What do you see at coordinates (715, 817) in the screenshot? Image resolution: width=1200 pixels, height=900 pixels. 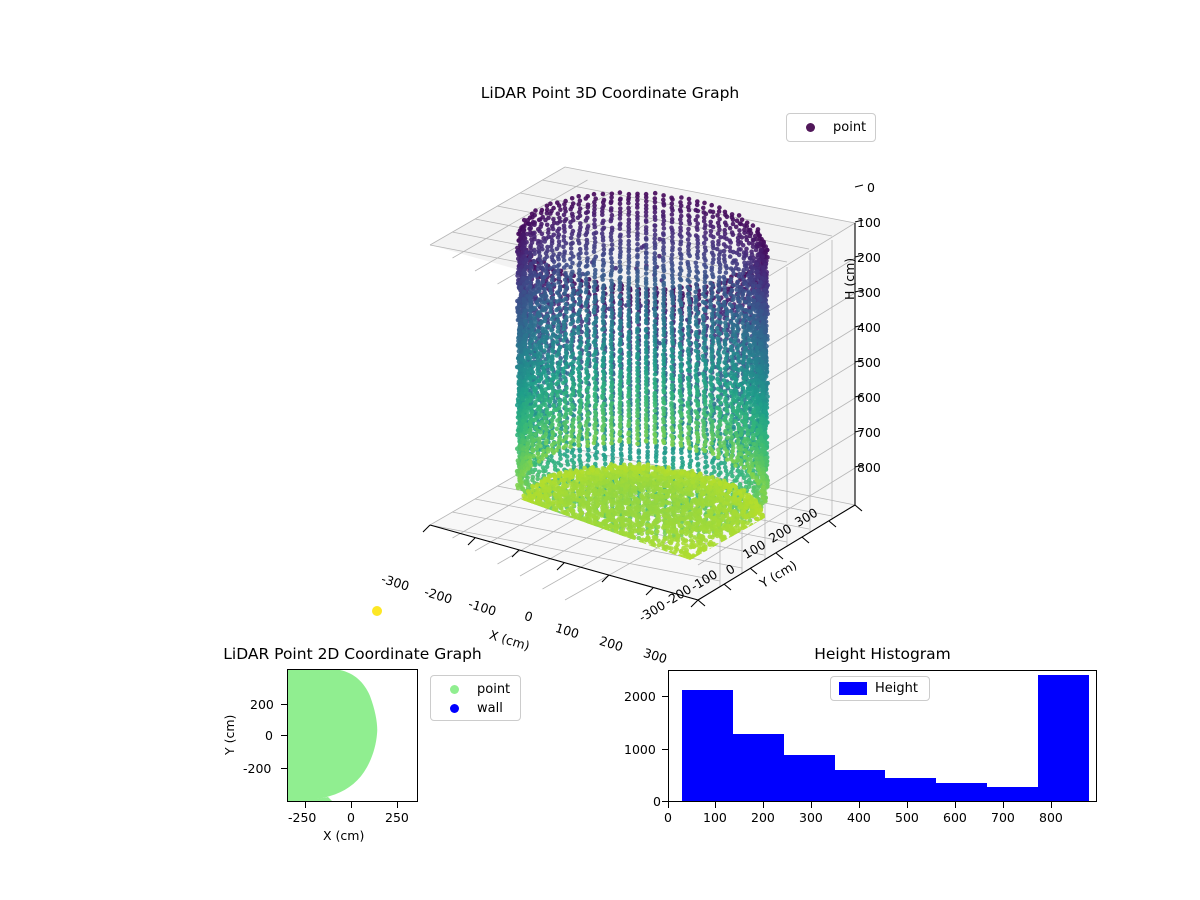 I see `histogram-xtick-1: 100` at bounding box center [715, 817].